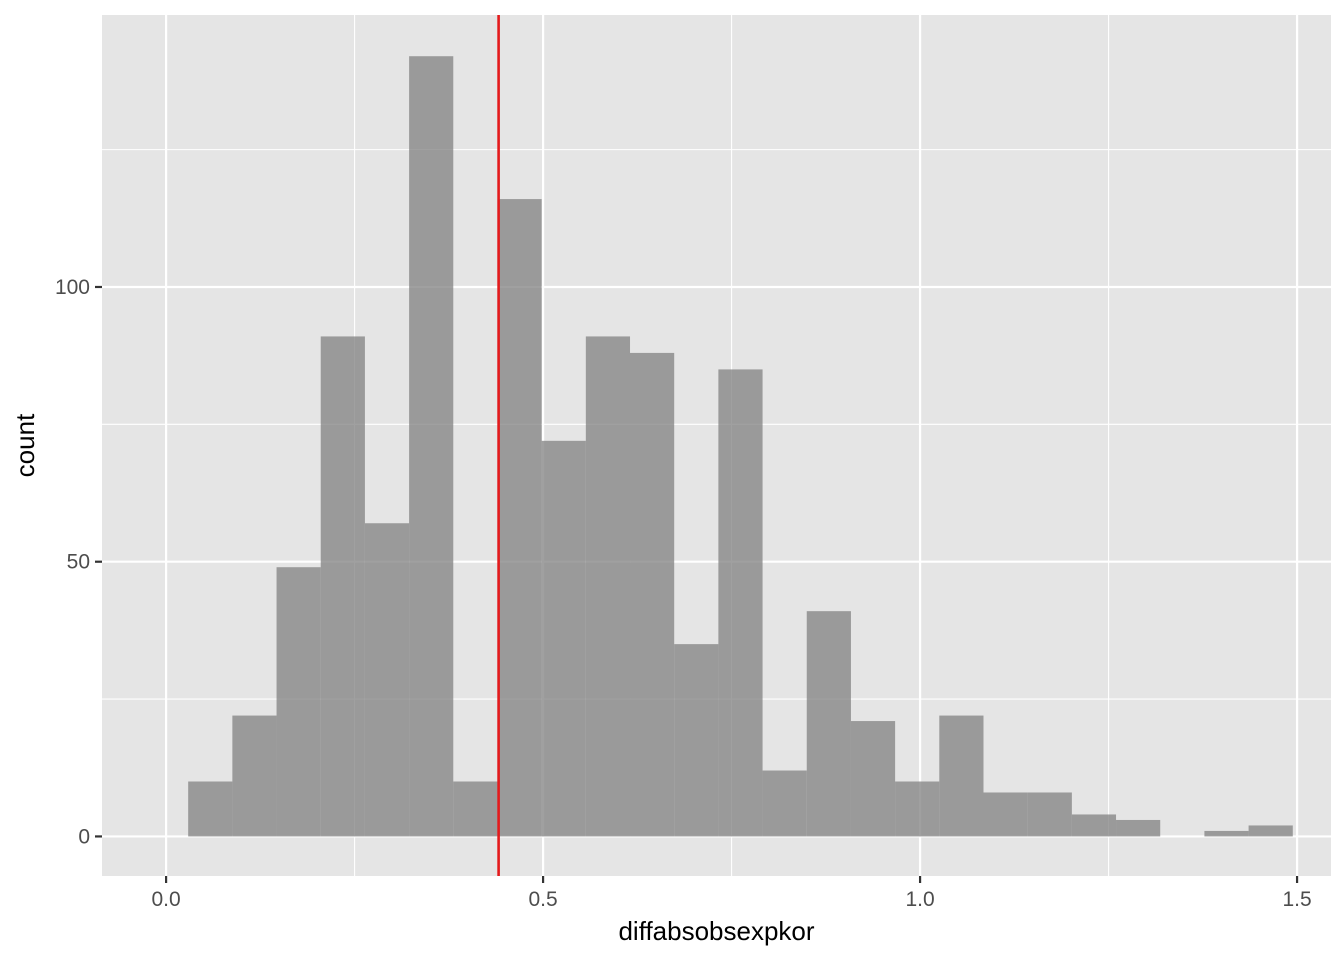 This screenshot has height=965, width=1344. I want to click on y-axis-title: count, so click(25, 445).